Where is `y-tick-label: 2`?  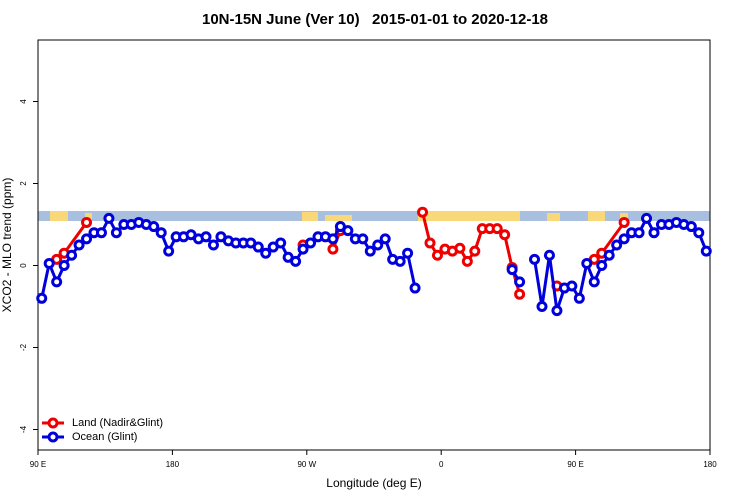
y-tick-label: 2 is located at coordinates (23, 183).